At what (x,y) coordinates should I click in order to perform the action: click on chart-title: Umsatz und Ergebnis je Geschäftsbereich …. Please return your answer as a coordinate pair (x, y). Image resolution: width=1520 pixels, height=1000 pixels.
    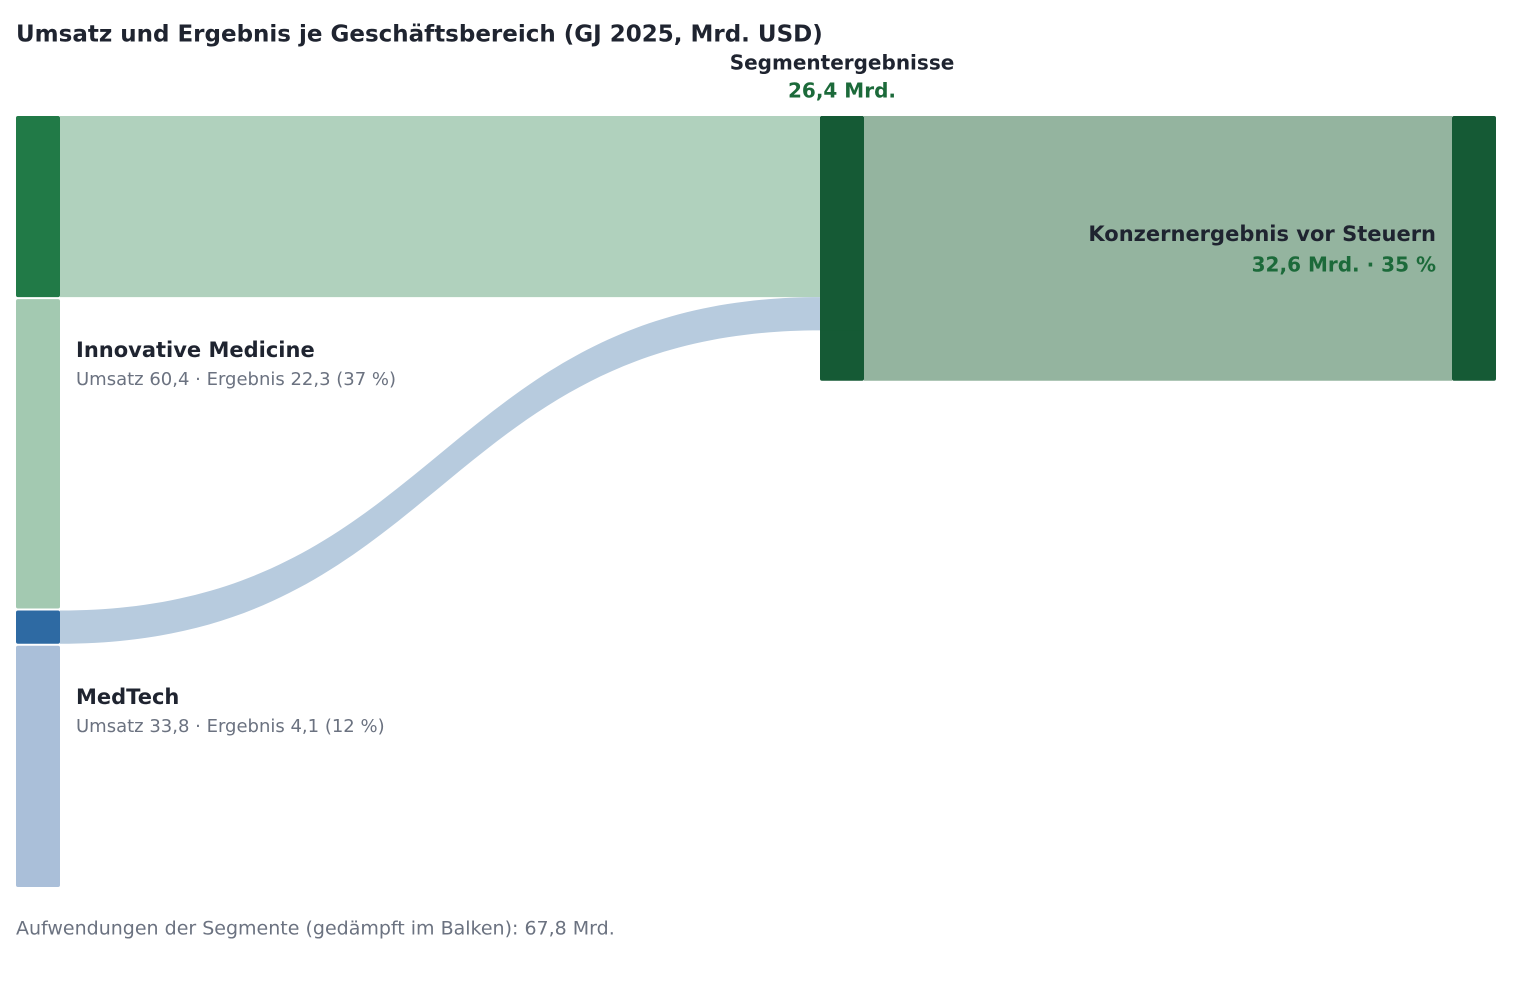
    Looking at the image, I should click on (419, 35).